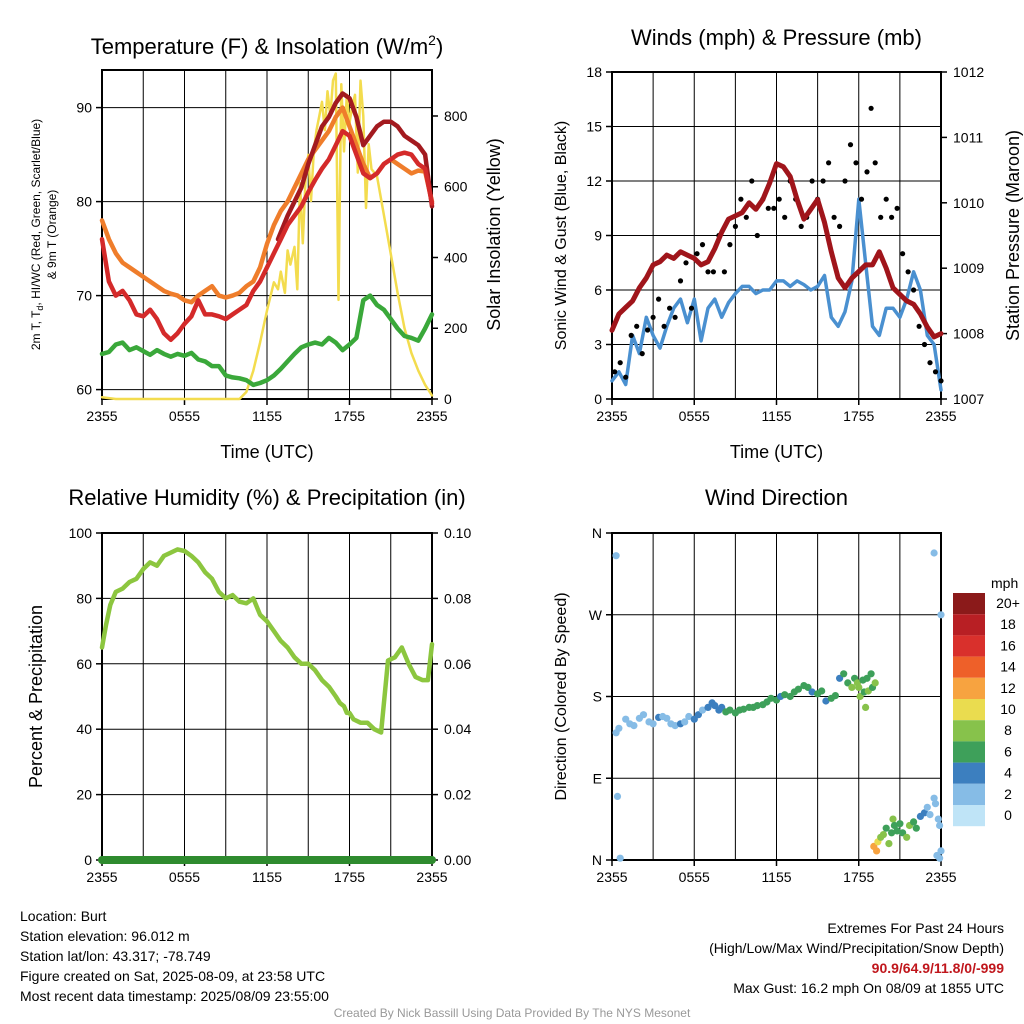  What do you see at coordinates (1008, 624) in the screenshot?
I see `legend-label: 18` at bounding box center [1008, 624].